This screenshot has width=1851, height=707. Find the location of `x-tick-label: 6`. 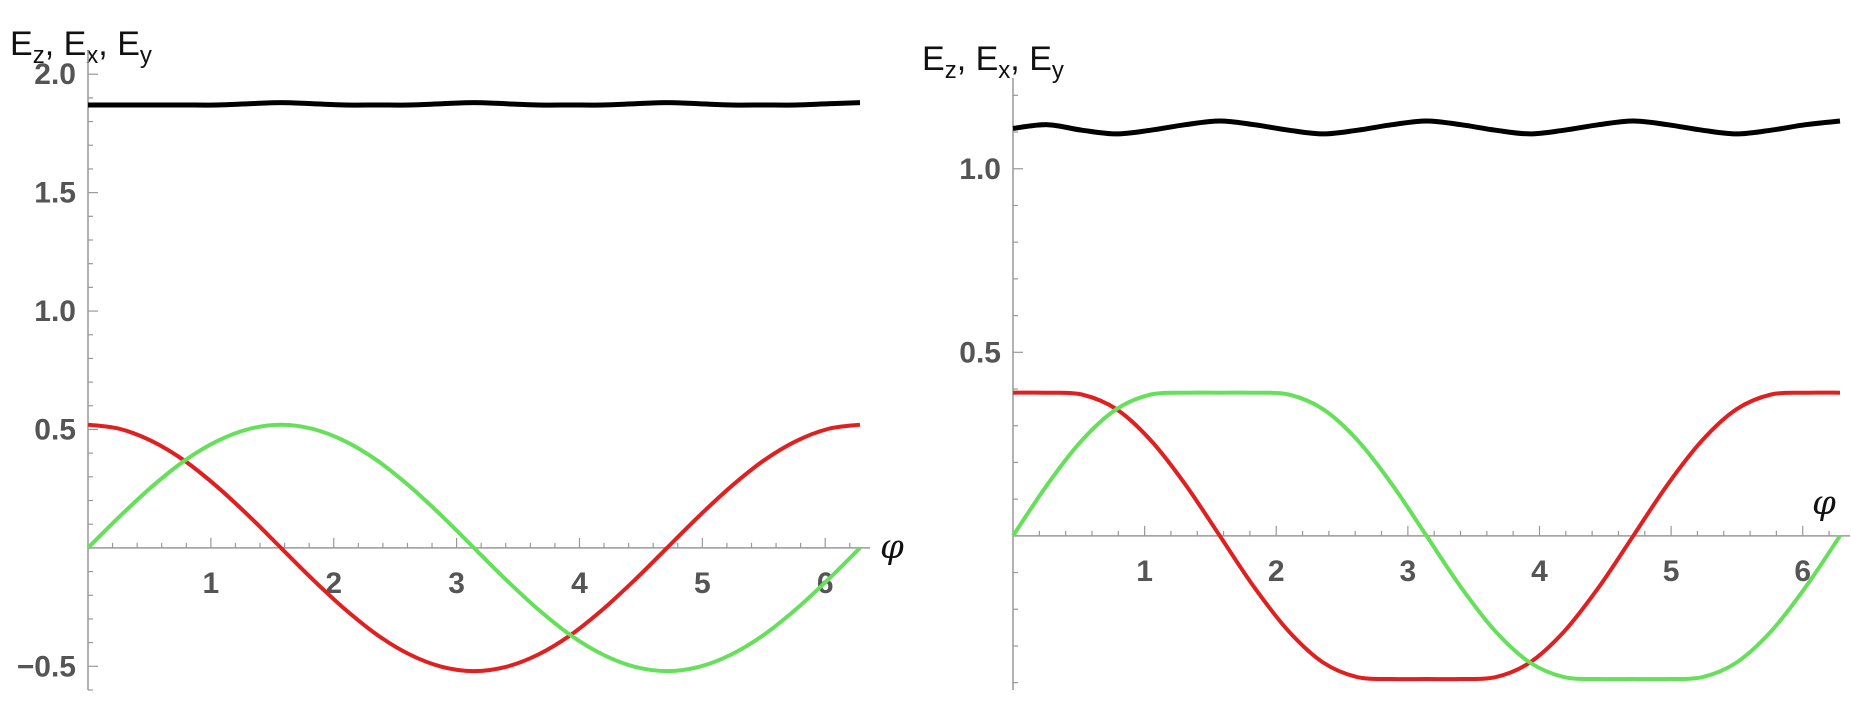

x-tick-label: 6 is located at coordinates (1802, 571).